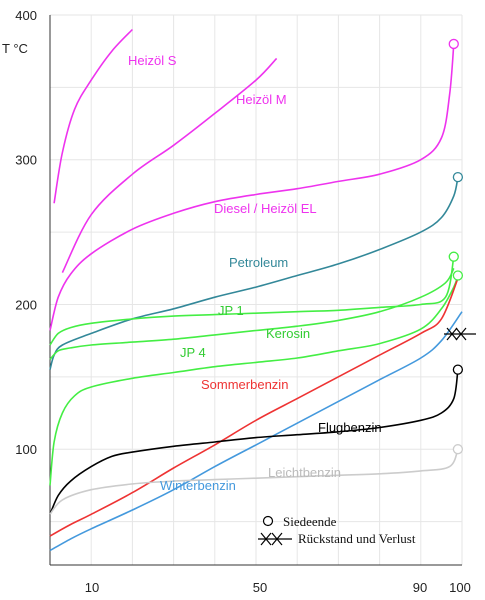 This screenshot has width=485, height=600. I want to click on end-marker-petroleum, so click(458, 177).